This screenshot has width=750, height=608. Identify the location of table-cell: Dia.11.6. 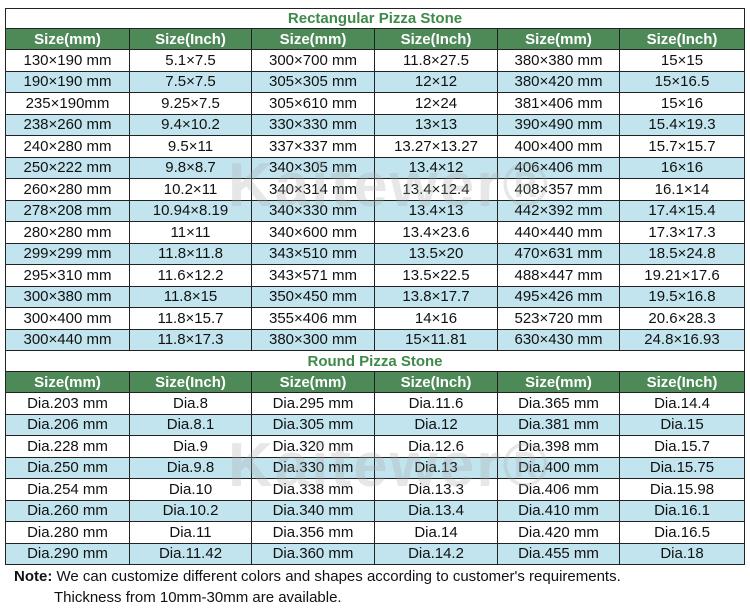
(436, 404).